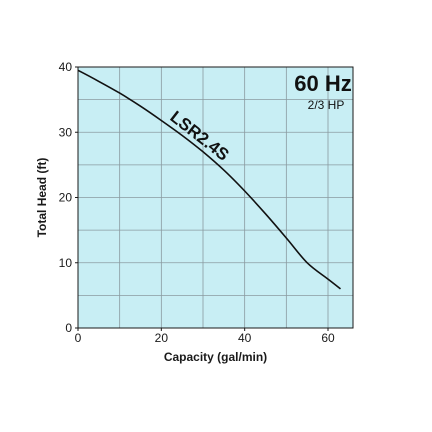  I want to click on y-axis-label: Total Head (ft), so click(42, 198).